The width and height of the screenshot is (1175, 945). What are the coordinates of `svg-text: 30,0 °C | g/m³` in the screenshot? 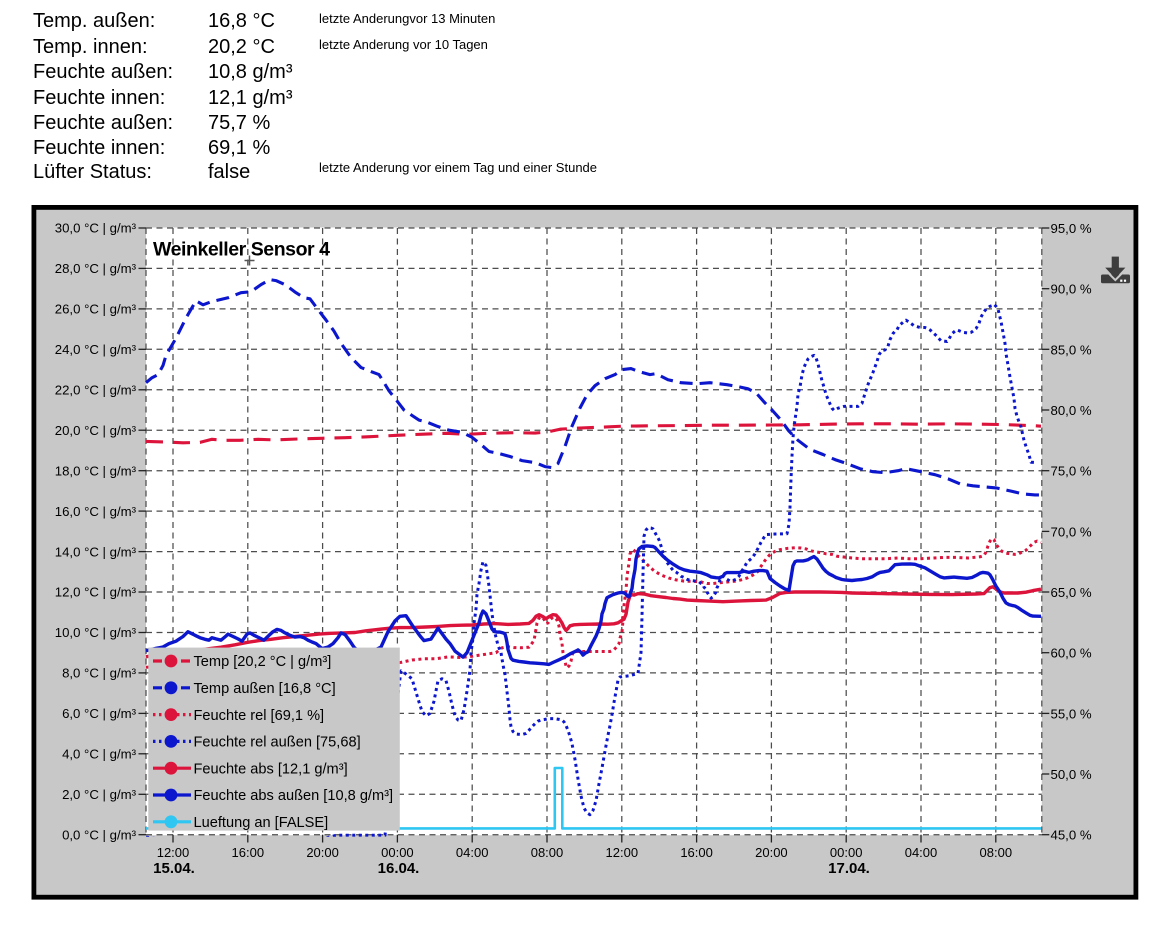 It's located at (96, 228).